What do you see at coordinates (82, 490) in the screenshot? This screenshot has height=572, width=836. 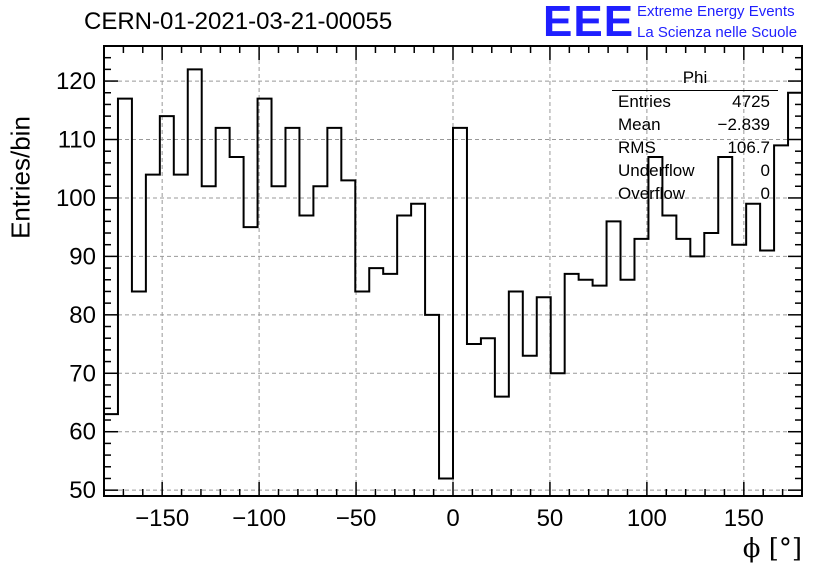 I see `y-tick-label: 50` at bounding box center [82, 490].